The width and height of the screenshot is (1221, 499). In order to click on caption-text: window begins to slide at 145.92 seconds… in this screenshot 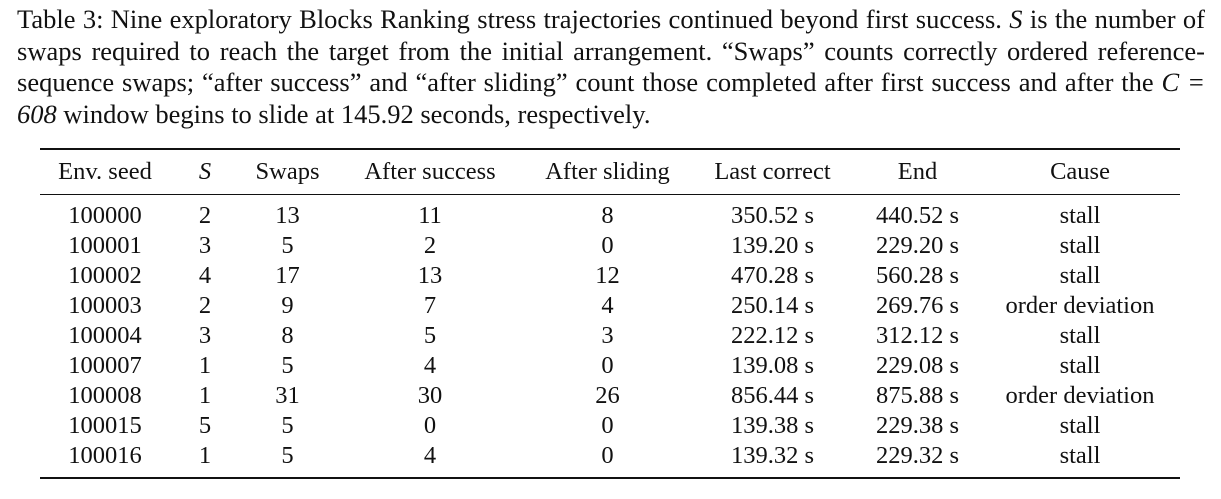, I will do `click(353, 113)`.